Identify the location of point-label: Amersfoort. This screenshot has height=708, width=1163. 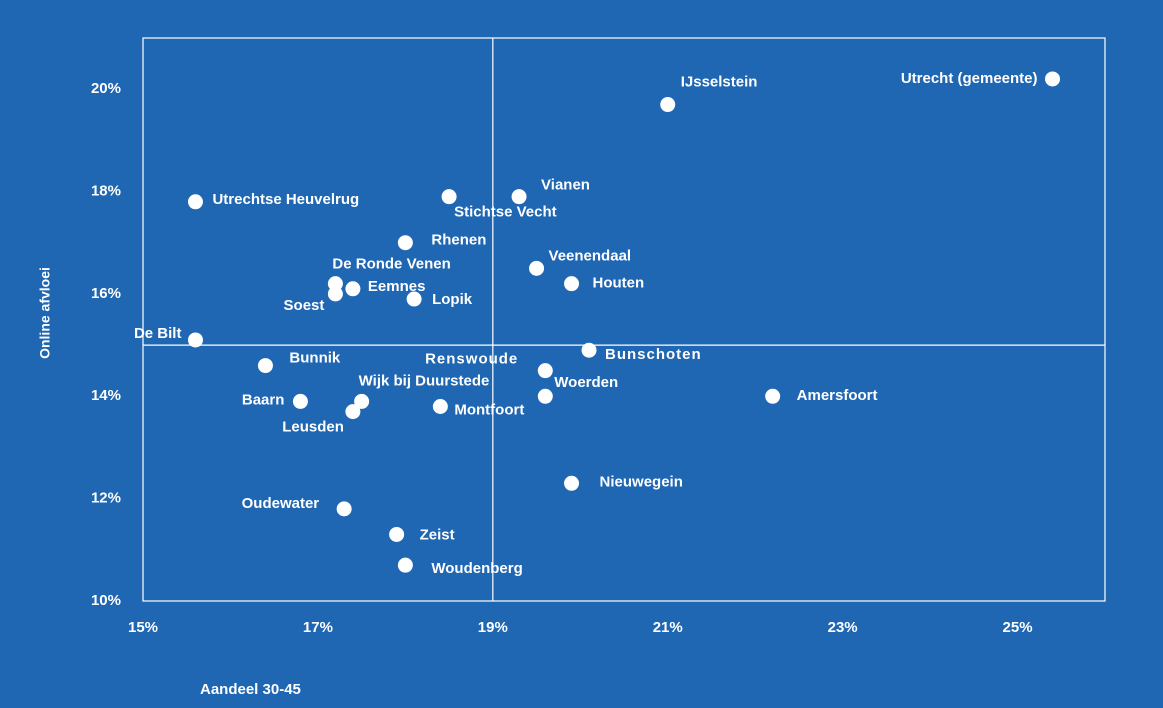
(837, 395).